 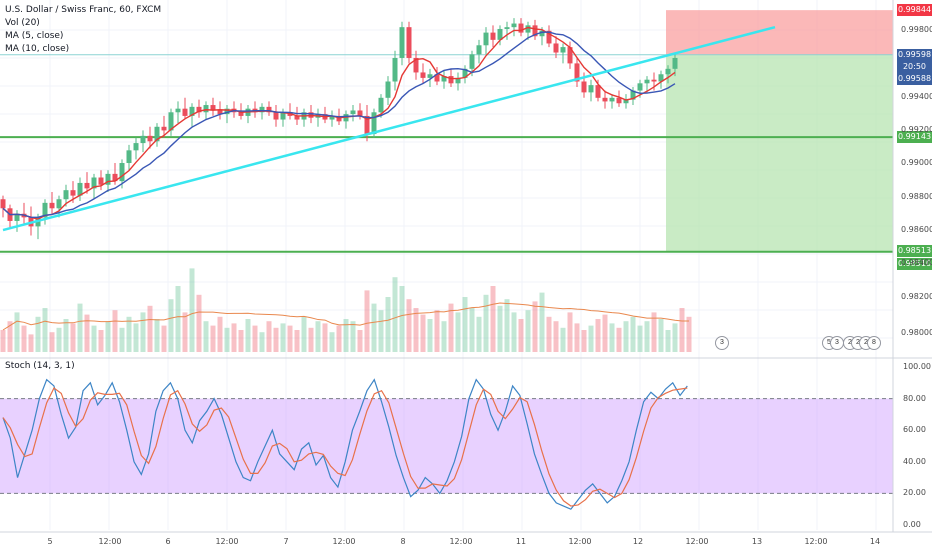 I want to click on symbol-title: U.S. Dollar / Swiss Franc, 60, FXCM, so click(x=83, y=10).